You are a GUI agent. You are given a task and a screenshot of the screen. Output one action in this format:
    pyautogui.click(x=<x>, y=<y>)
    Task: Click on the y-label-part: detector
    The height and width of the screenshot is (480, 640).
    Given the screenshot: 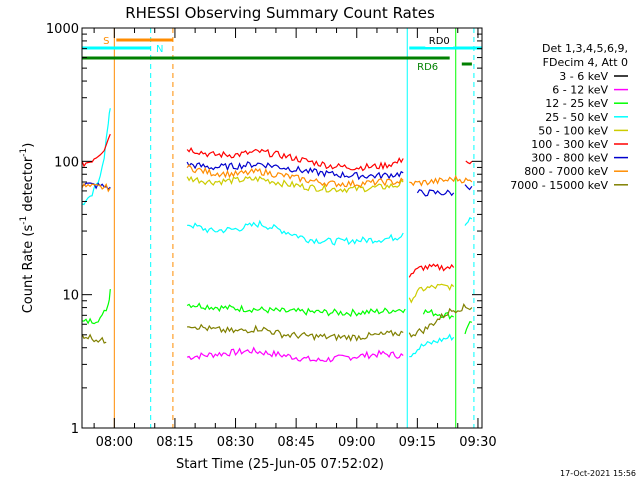 What is the action you would take?
    pyautogui.click(x=28, y=186)
    